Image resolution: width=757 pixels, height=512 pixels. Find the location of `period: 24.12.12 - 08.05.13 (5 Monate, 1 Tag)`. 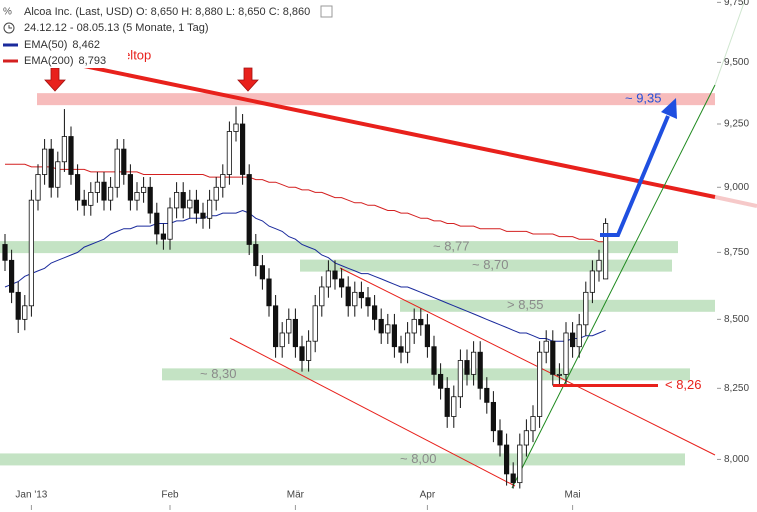

period: 24.12.12 - 08.05.13 (5 Monate, 1 Tag) is located at coordinates (116, 28).